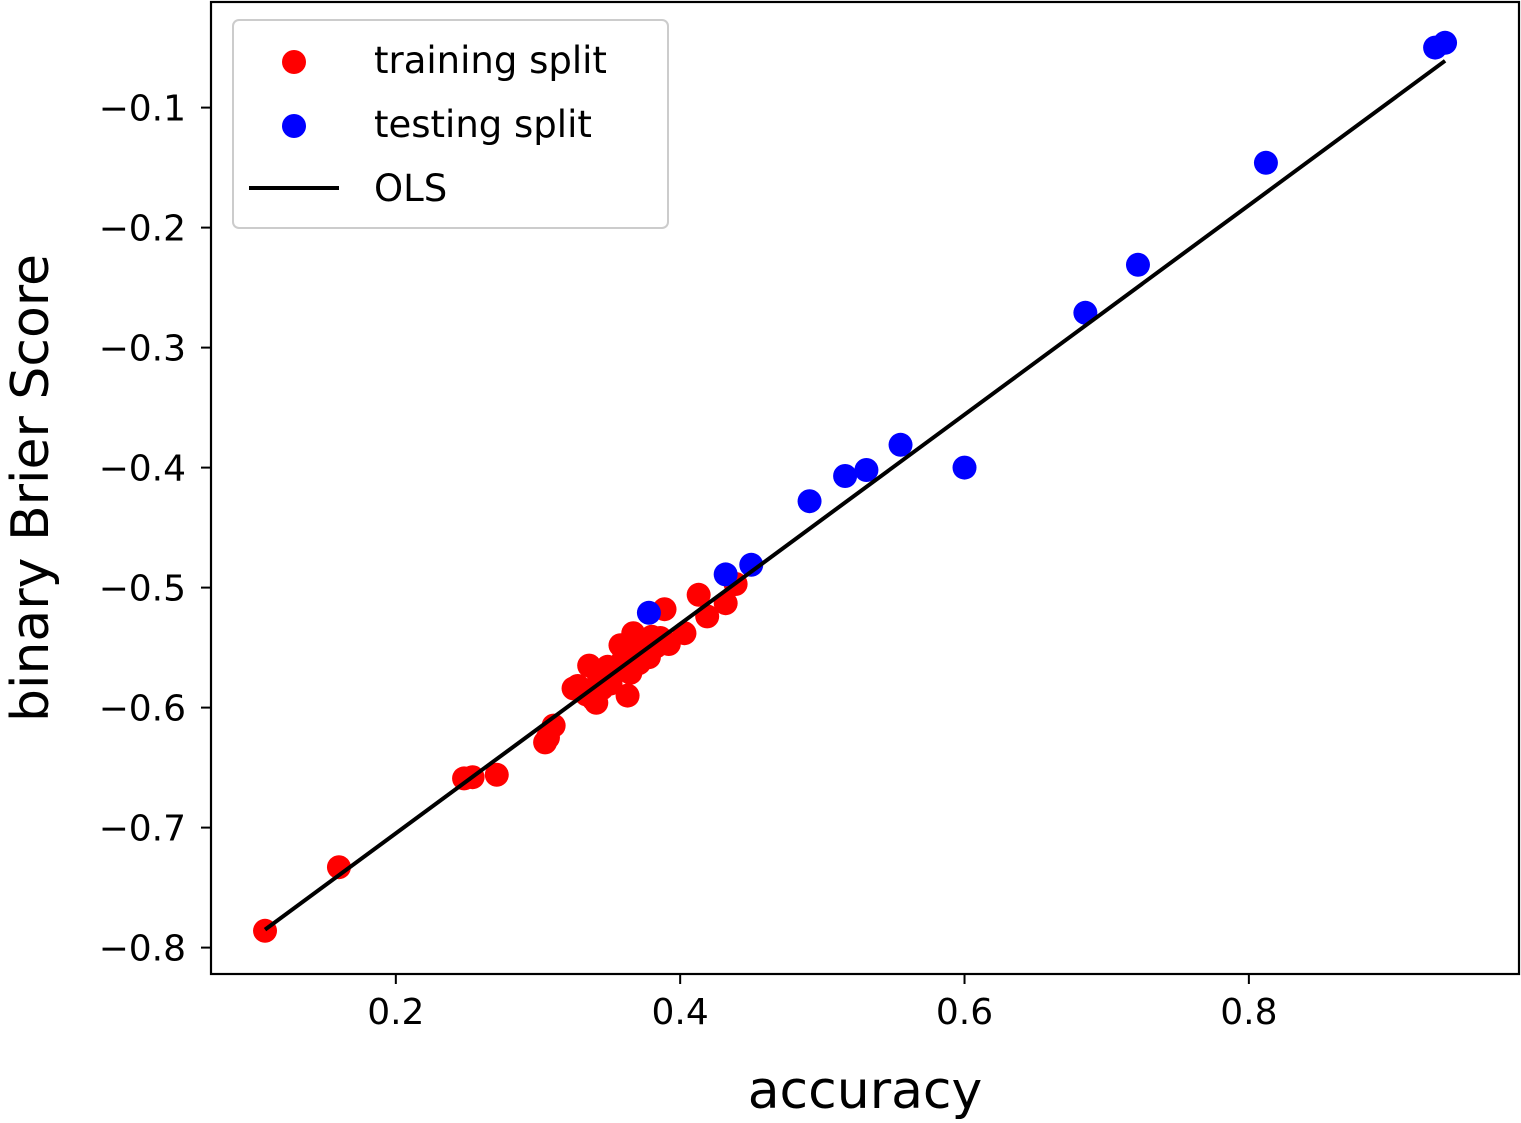 This screenshot has width=1521, height=1123. Describe the element at coordinates (142, 949) in the screenshot. I see `y-tick-label: −0.8` at that location.